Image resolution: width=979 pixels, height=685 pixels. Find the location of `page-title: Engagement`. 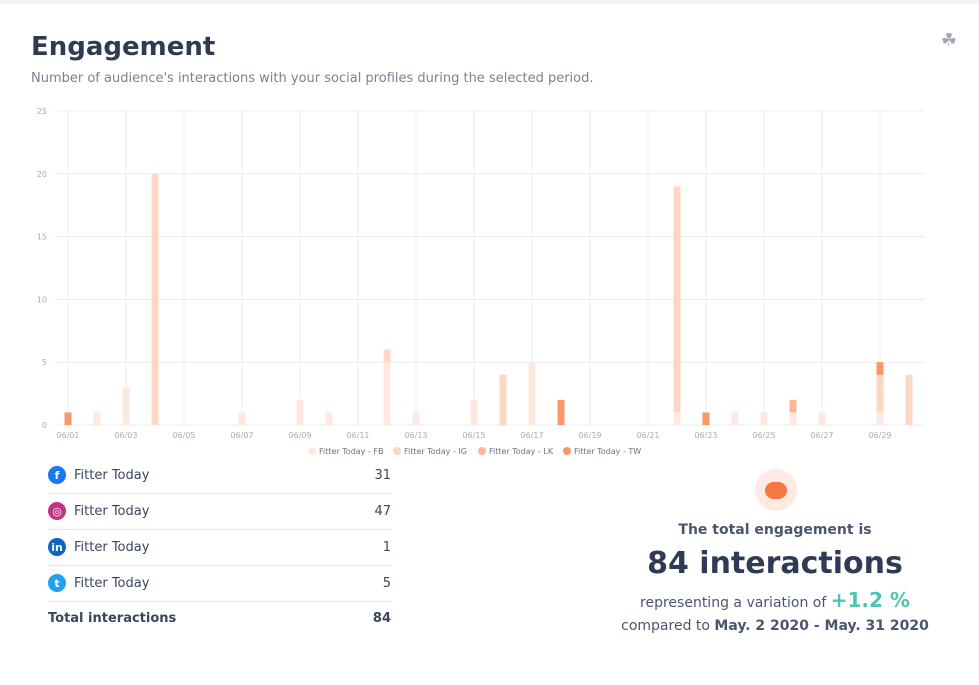

page-title: Engagement is located at coordinates (123, 47).